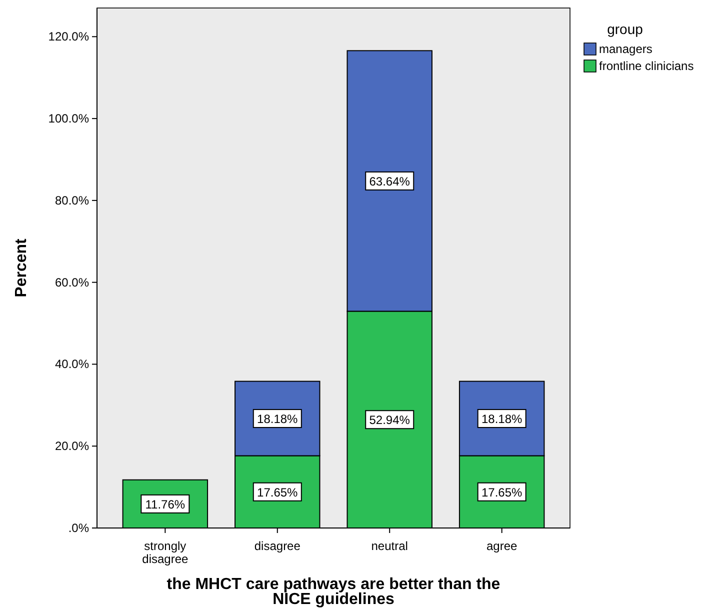 The width and height of the screenshot is (717, 614). Describe the element at coordinates (21, 268) in the screenshot. I see `y-axis-title: Percent` at that location.